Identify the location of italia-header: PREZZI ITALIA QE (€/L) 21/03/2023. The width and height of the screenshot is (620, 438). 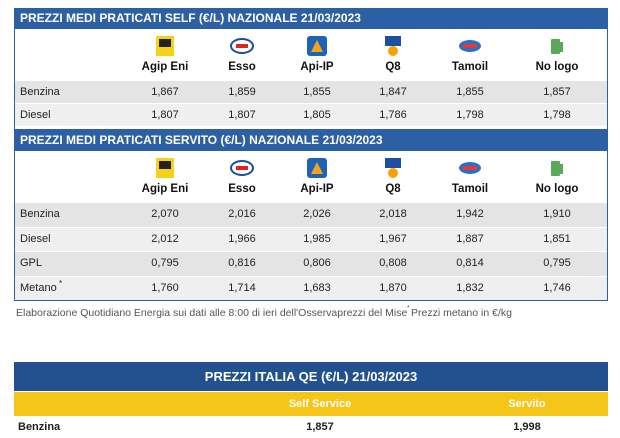
(311, 376).